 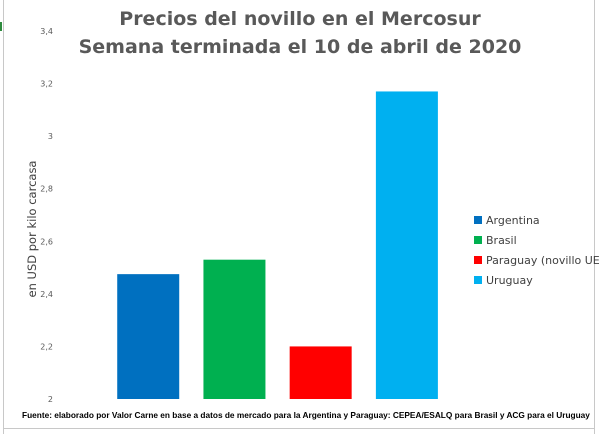 I want to click on cell-marker, so click(x=1, y=26).